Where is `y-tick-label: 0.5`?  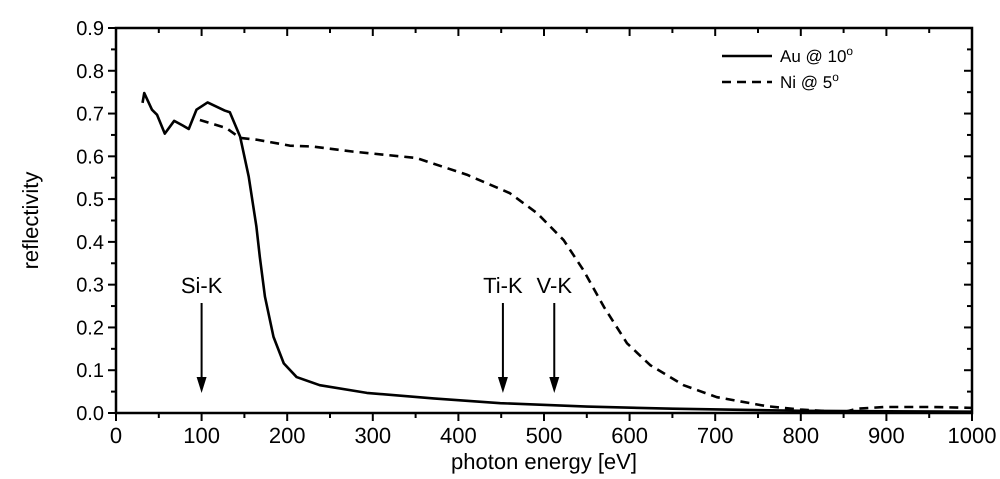
y-tick-label: 0.5 is located at coordinates (90, 200).